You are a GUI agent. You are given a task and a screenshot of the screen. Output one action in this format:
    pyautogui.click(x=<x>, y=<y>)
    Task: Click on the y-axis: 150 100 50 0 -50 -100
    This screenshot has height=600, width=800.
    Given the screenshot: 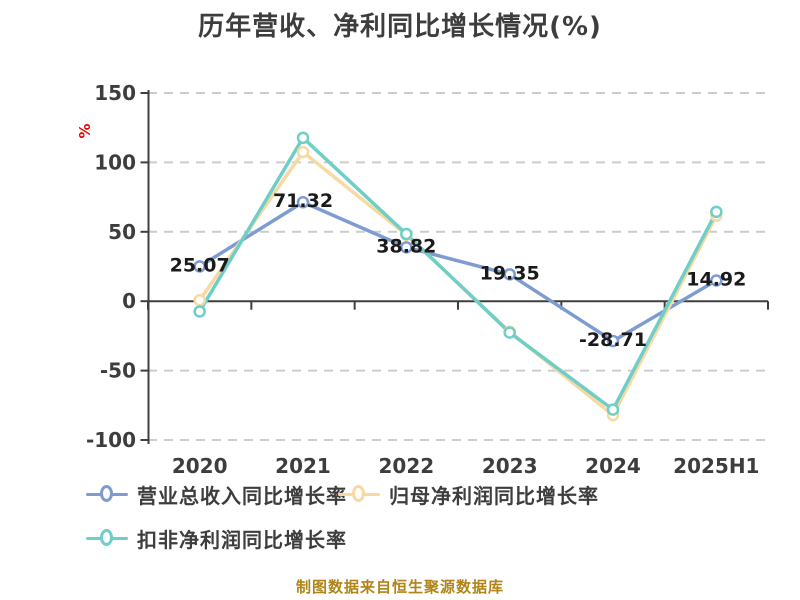 What is the action you would take?
    pyautogui.click(x=118, y=266)
    